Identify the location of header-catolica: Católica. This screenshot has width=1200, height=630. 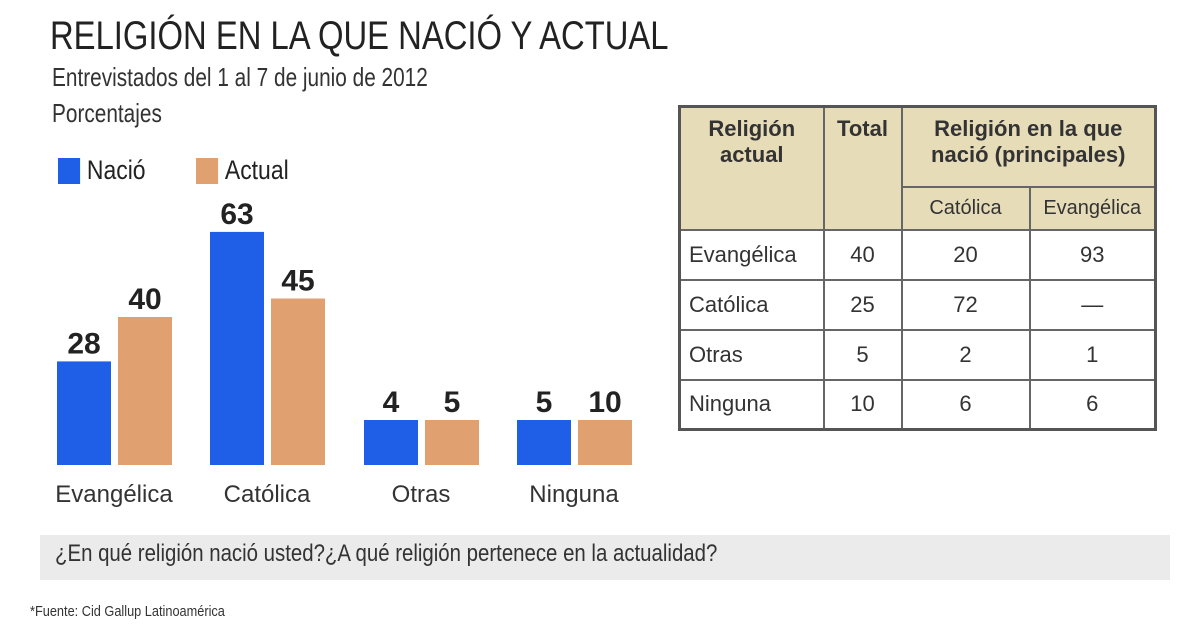
(965, 208).